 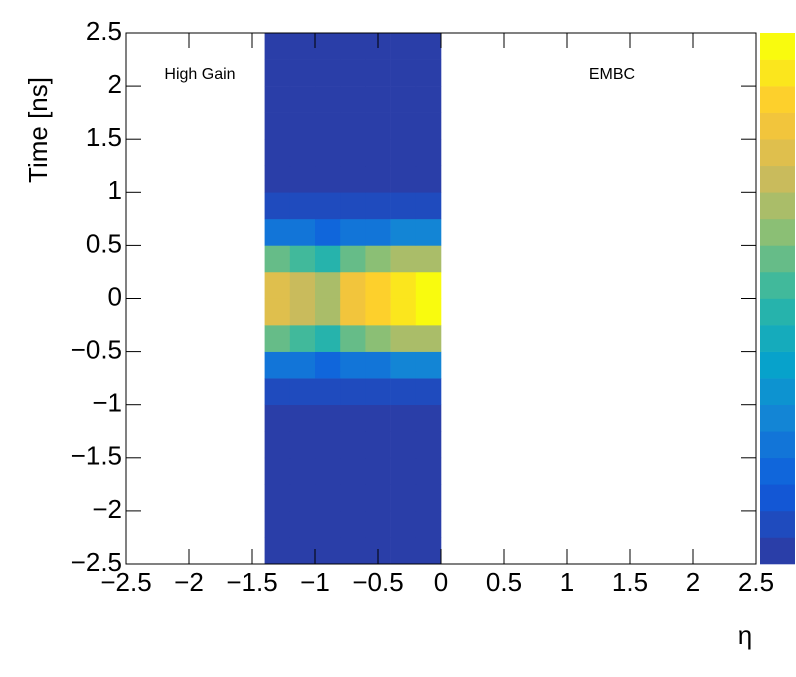 What do you see at coordinates (115, 296) in the screenshot?
I see `y-tick-label: 0` at bounding box center [115, 296].